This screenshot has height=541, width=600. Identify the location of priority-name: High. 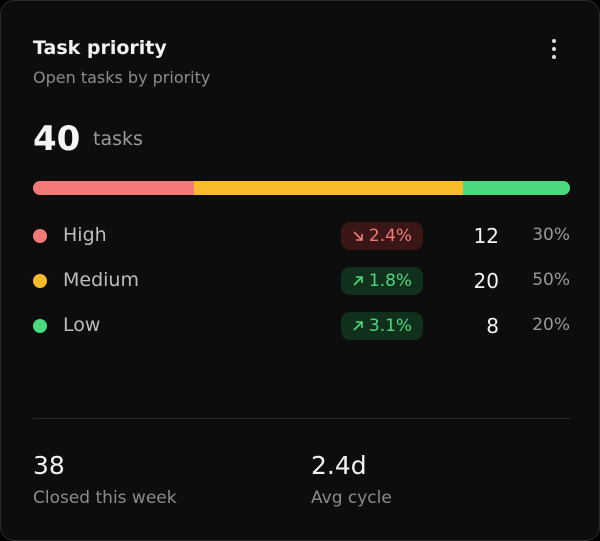
(85, 235).